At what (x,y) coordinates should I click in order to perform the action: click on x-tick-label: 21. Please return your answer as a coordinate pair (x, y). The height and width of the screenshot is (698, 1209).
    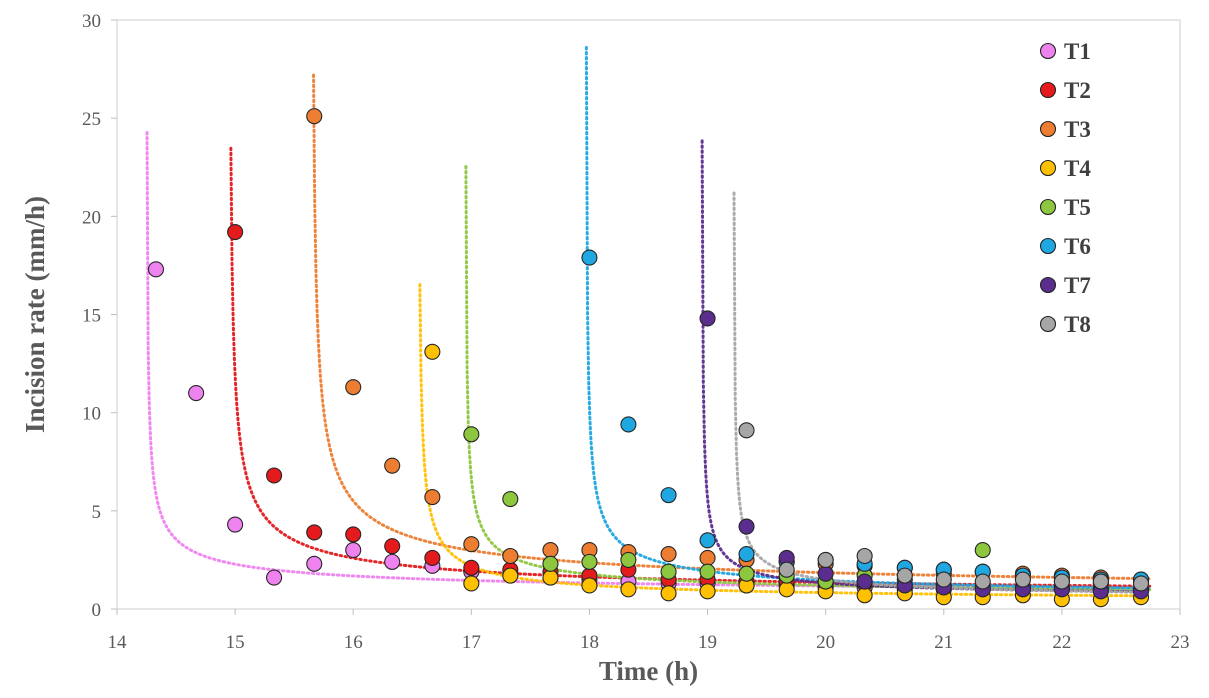
    Looking at the image, I should click on (943, 642).